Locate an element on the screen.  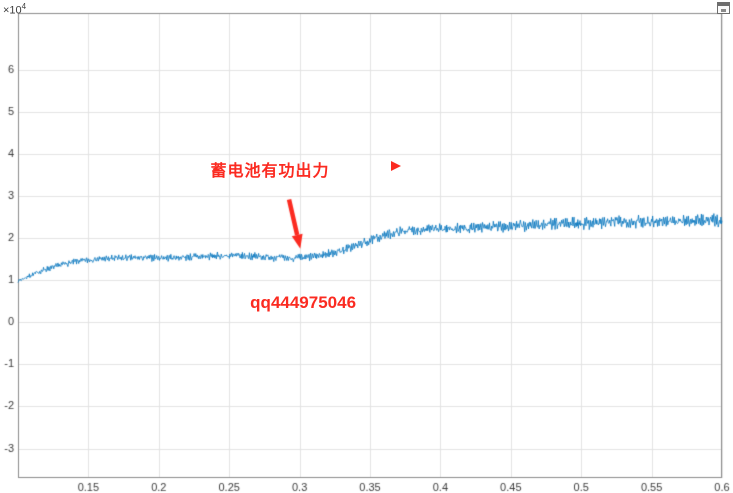
open-window-icon-detail is located at coordinates (723, 10).